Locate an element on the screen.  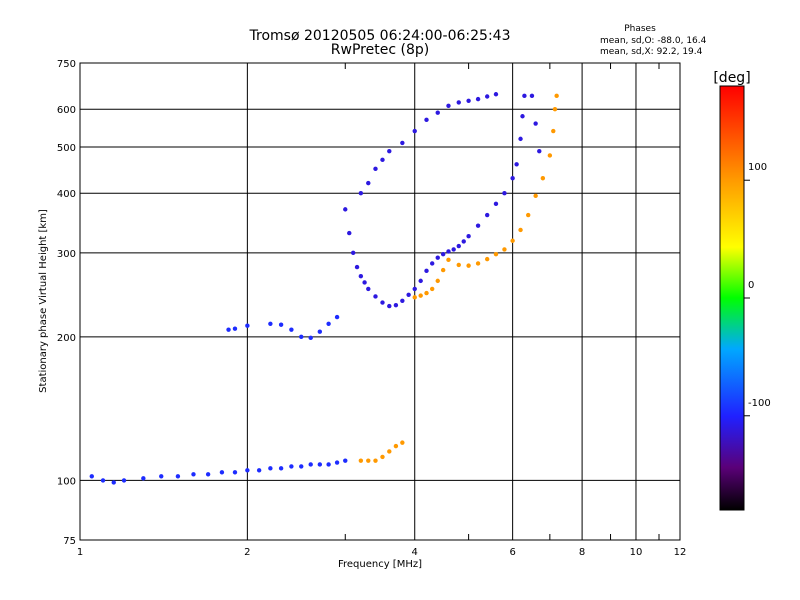
x-tick-label: 2 is located at coordinates (247, 552).